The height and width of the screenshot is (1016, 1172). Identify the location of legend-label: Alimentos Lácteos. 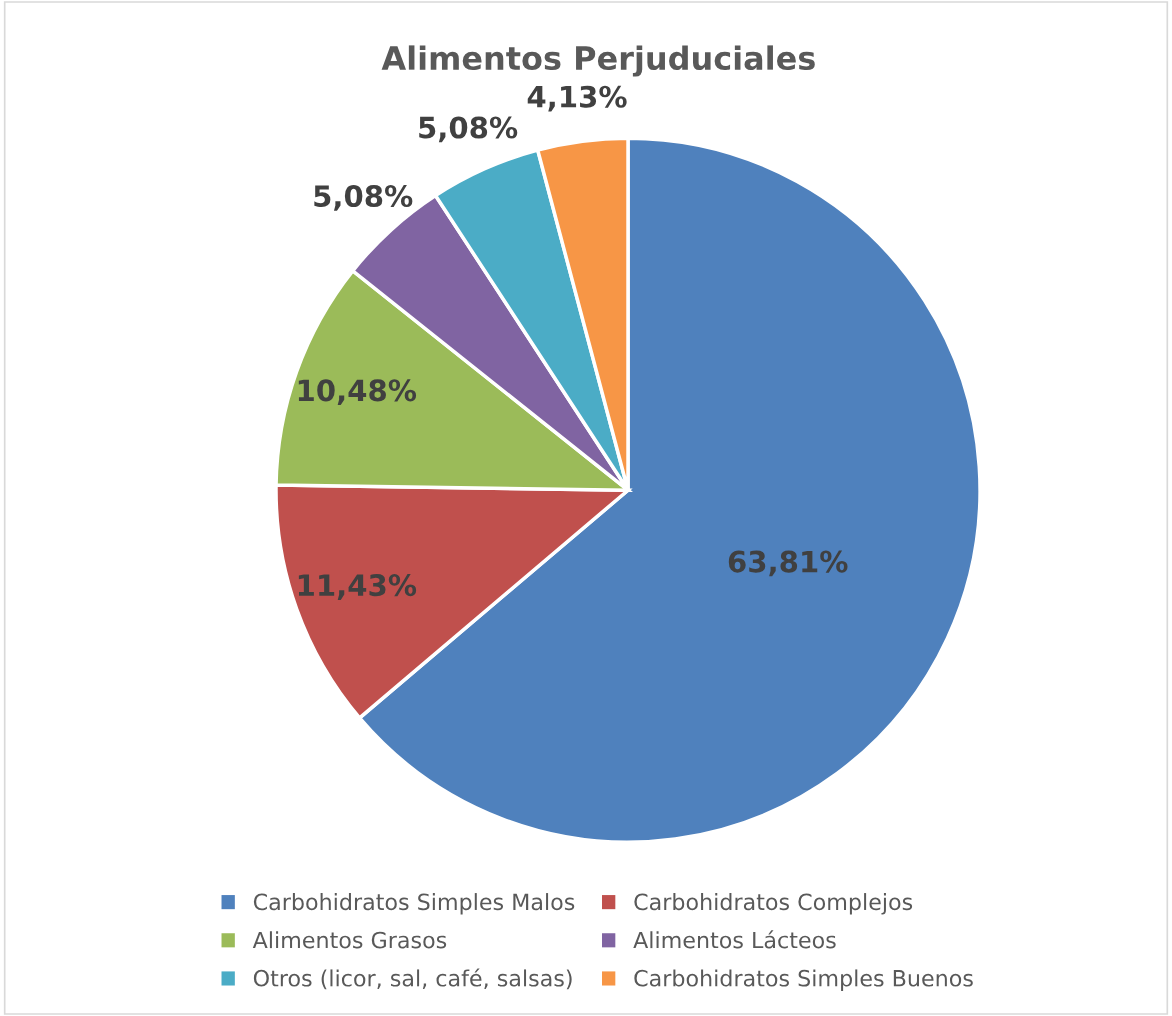
(734, 939).